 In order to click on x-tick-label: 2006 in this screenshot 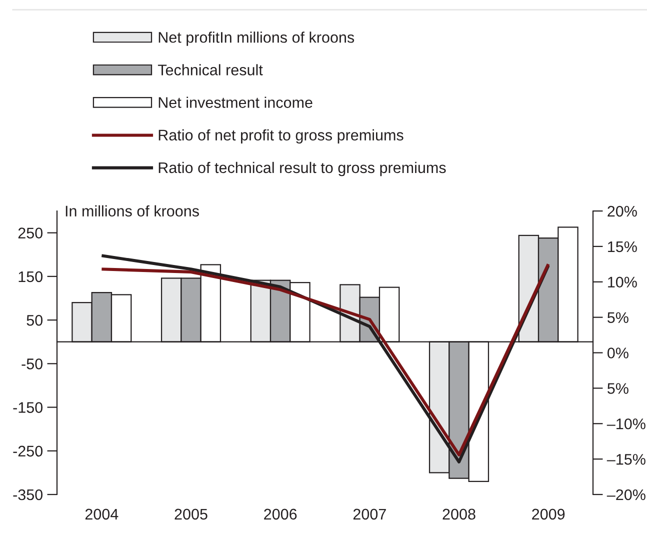, I will do `click(280, 514)`.